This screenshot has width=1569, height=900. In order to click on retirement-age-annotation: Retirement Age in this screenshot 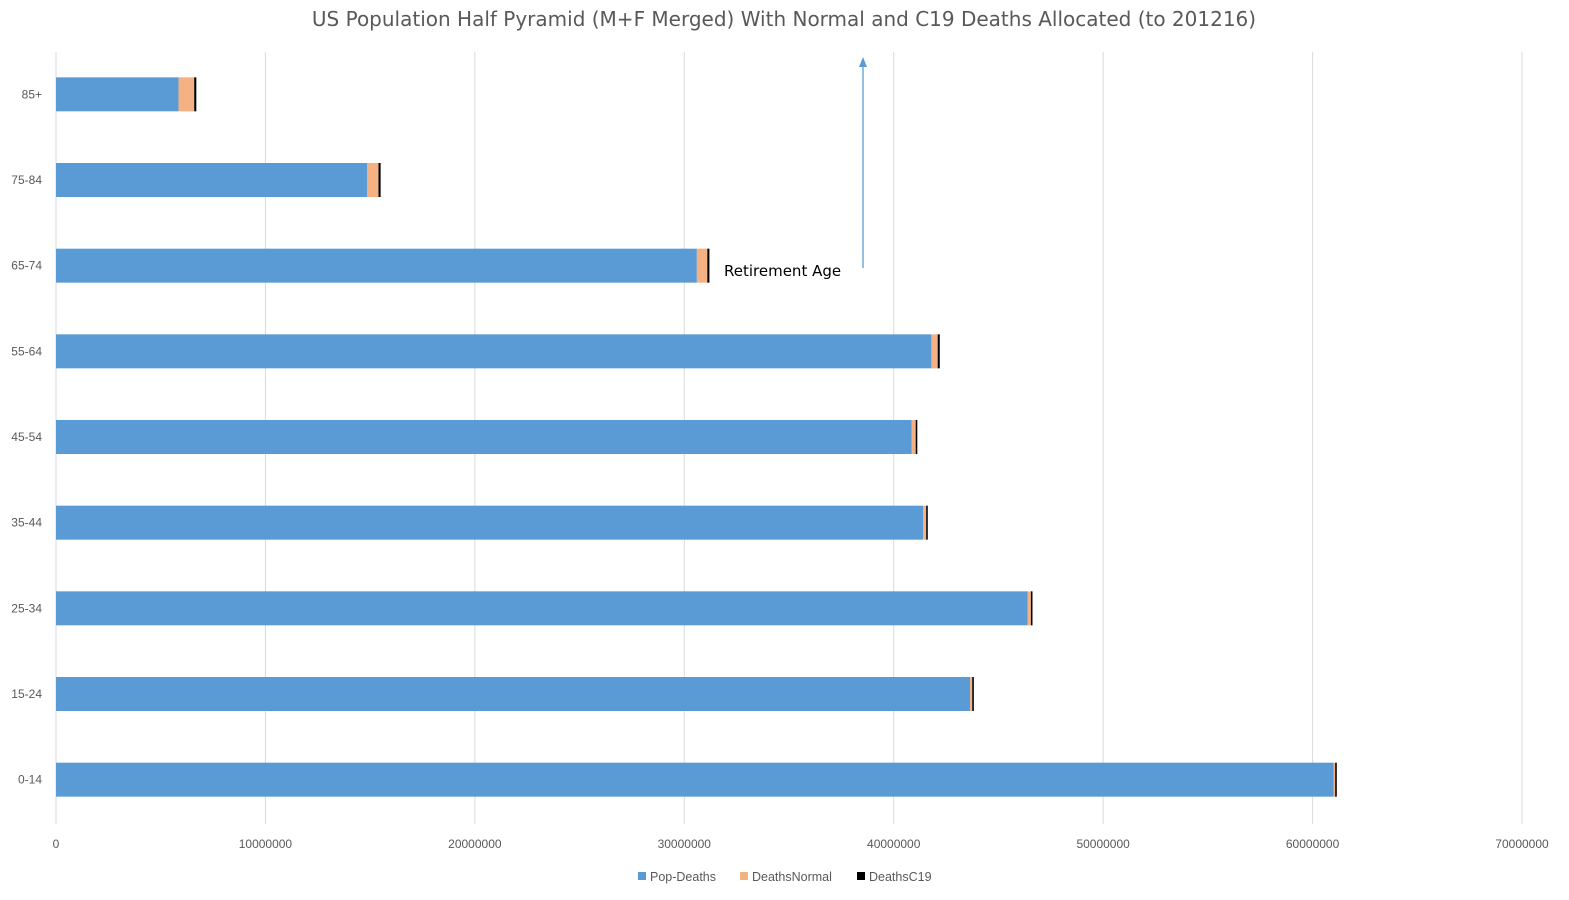, I will do `click(795, 168)`.